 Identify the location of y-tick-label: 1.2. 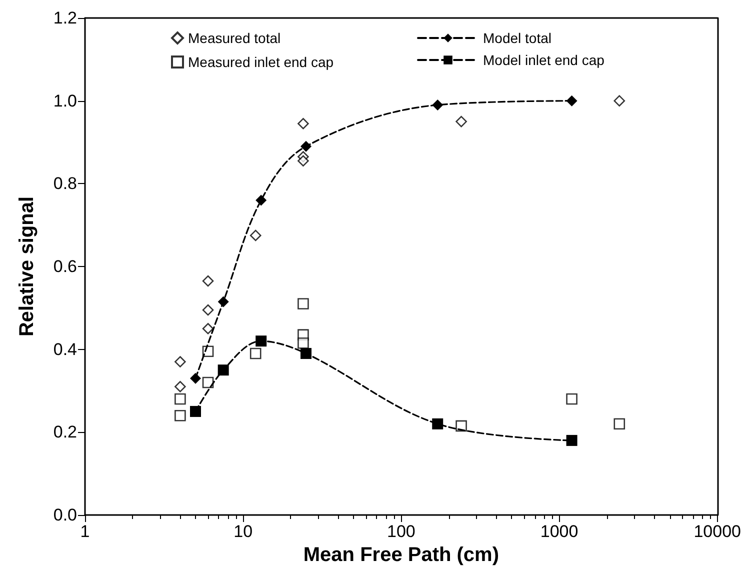
(65, 18).